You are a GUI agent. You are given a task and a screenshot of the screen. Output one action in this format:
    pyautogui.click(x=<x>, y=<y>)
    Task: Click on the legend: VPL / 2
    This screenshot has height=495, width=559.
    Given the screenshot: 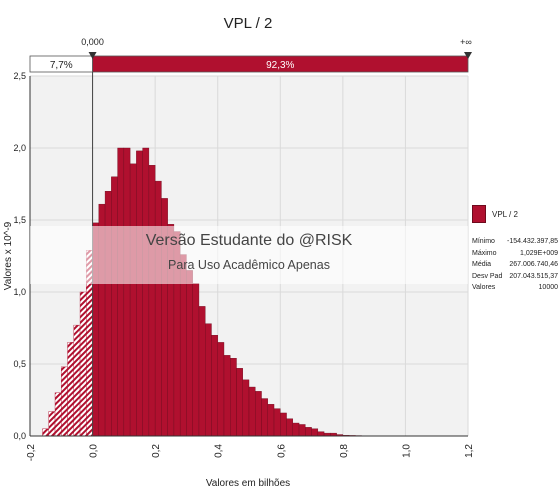 What is the action you would take?
    pyautogui.click(x=495, y=214)
    